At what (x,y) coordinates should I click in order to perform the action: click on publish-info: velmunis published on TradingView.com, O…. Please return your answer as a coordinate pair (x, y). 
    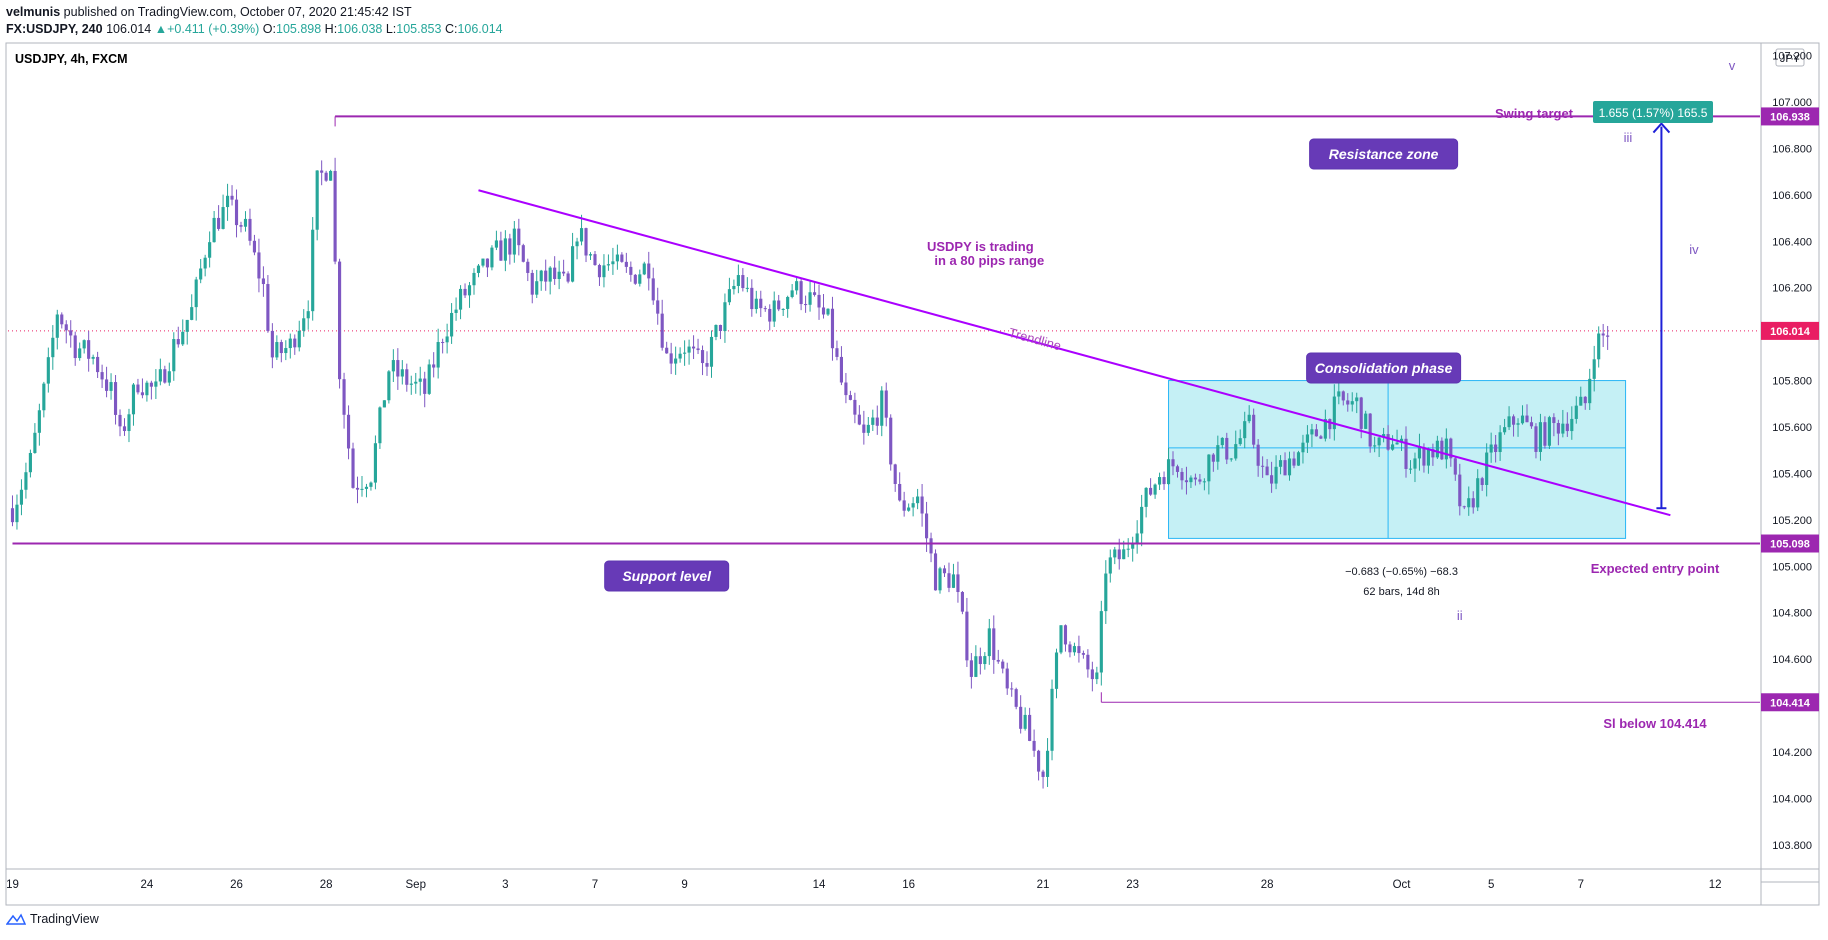
    Looking at the image, I should click on (209, 12).